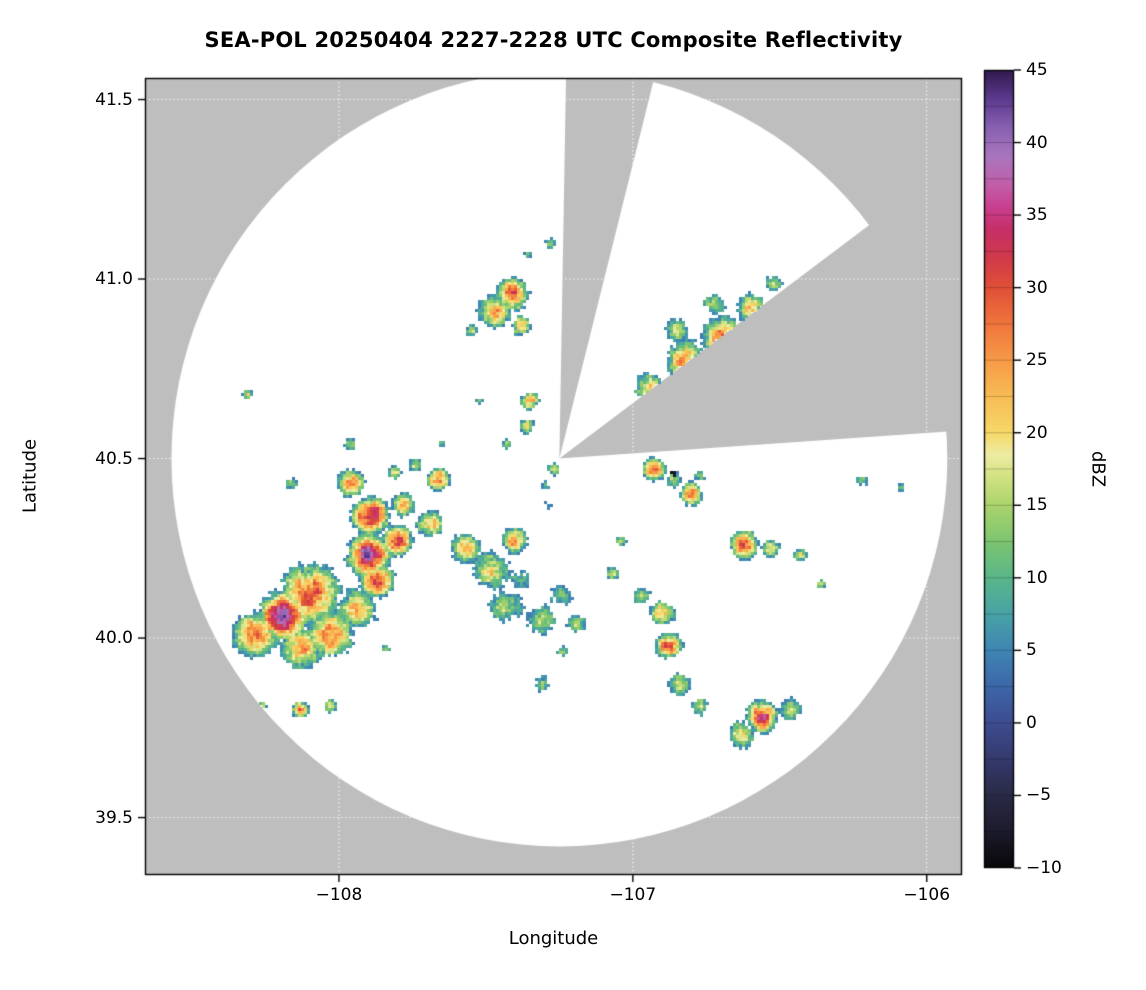 The height and width of the screenshot is (990, 1146). Describe the element at coordinates (633, 895) in the screenshot. I see `x-tick-label: −107` at that location.